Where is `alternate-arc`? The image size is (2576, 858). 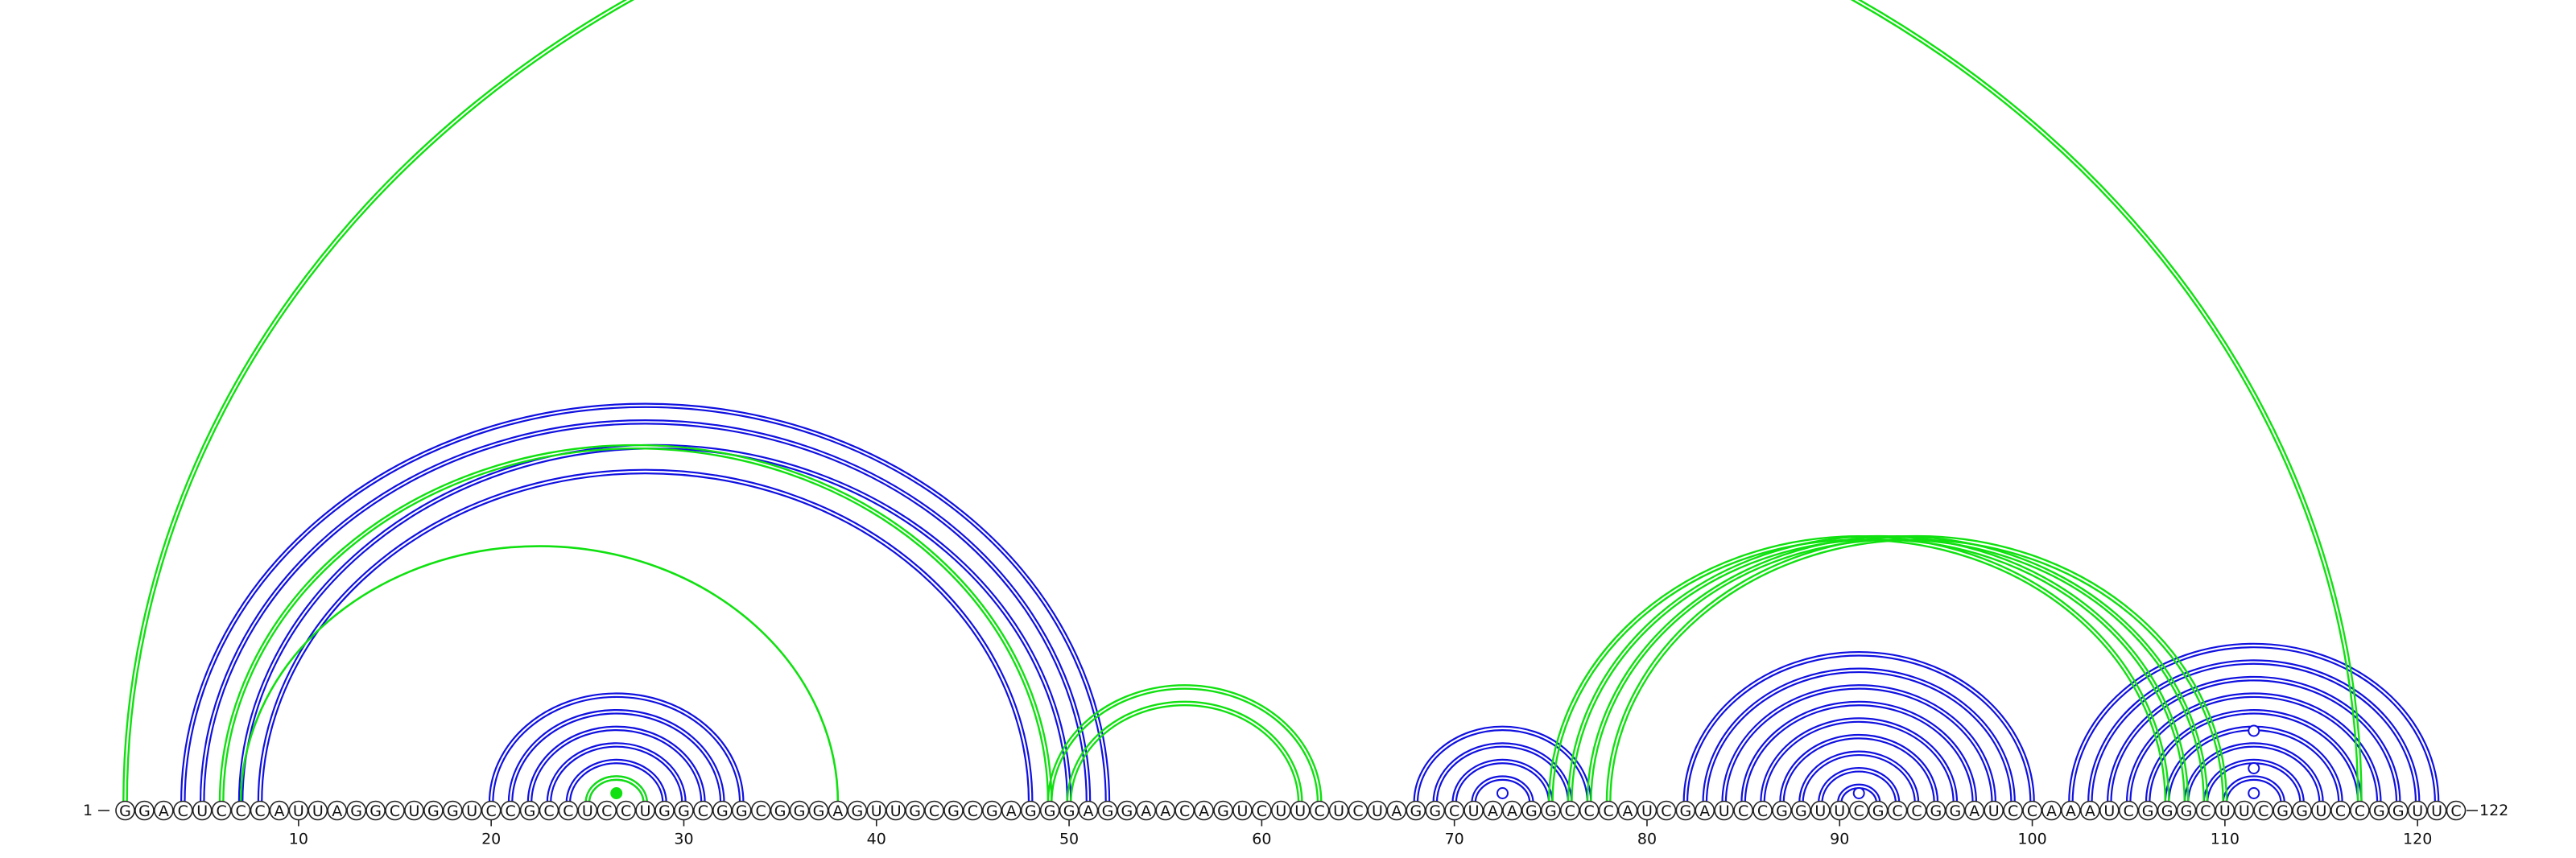 alternate-arc is located at coordinates (1859, 669).